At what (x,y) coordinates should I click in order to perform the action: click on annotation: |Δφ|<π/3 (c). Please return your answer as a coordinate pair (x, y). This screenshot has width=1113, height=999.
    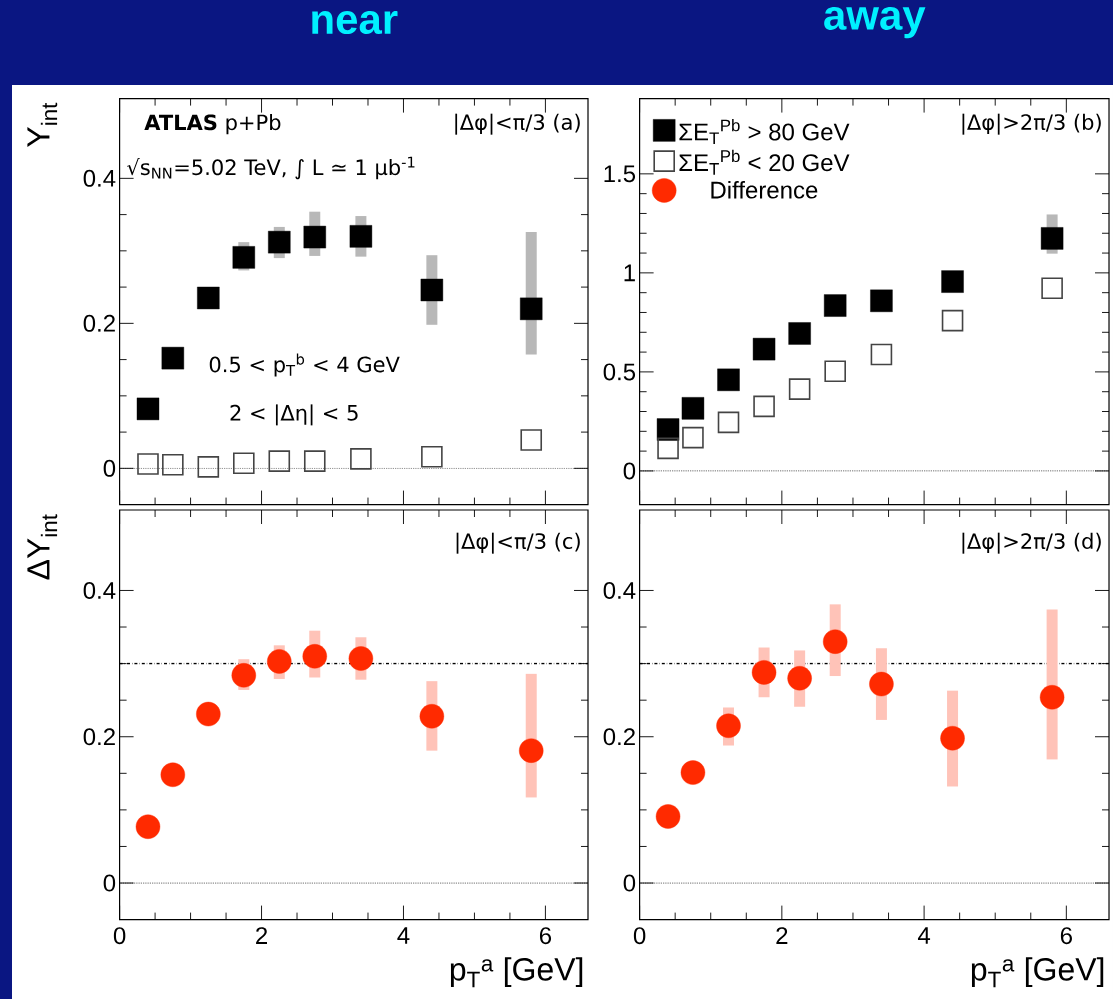
    Looking at the image, I should click on (518, 543).